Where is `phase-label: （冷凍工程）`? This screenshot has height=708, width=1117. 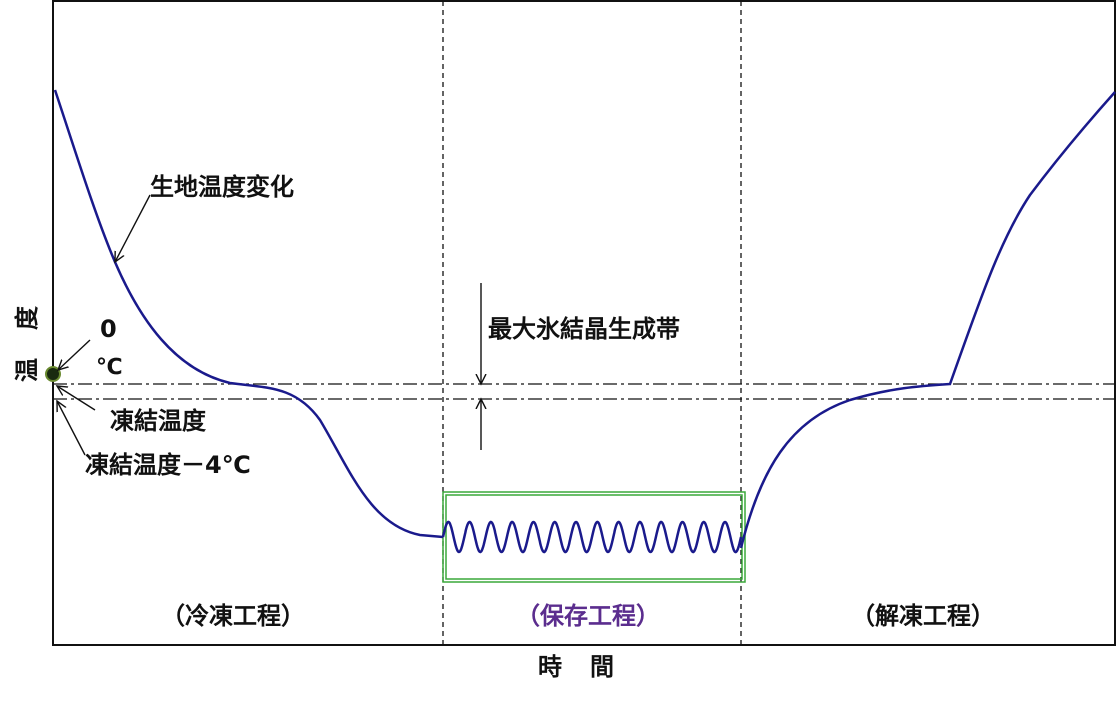 phase-label: （冷凍工程） is located at coordinates (233, 616).